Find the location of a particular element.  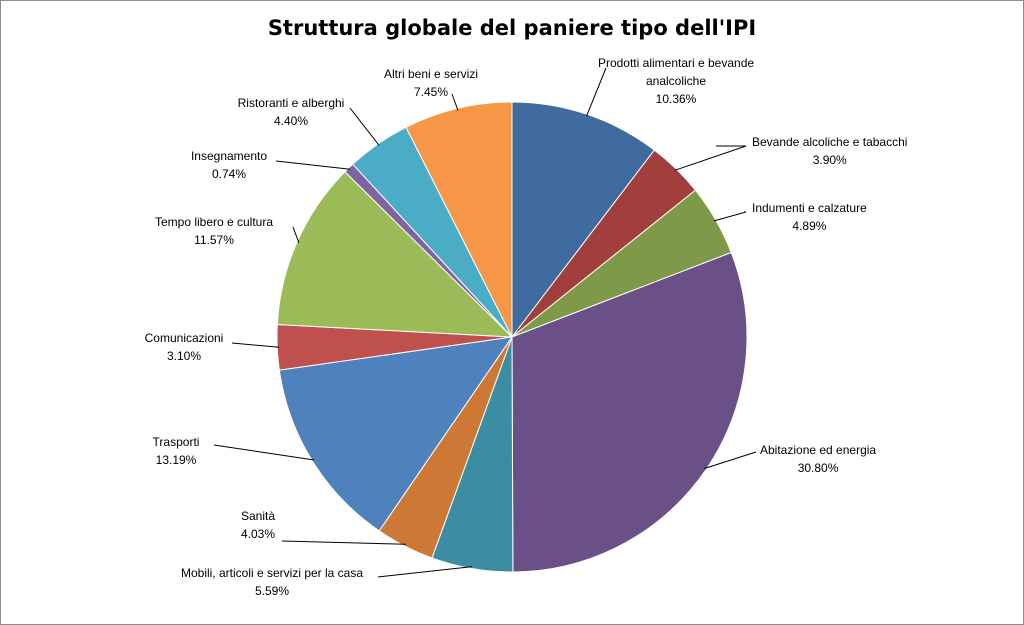

slice-percent: 7.45% is located at coordinates (431, 92).